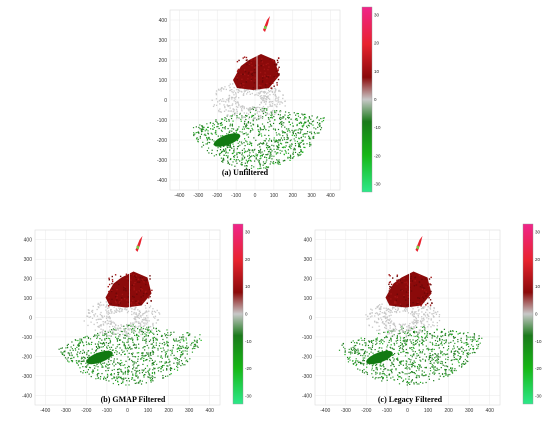 This screenshot has height=423, width=551. I want to click on panel-caption: (c) Legacy Filtered, so click(410, 399).